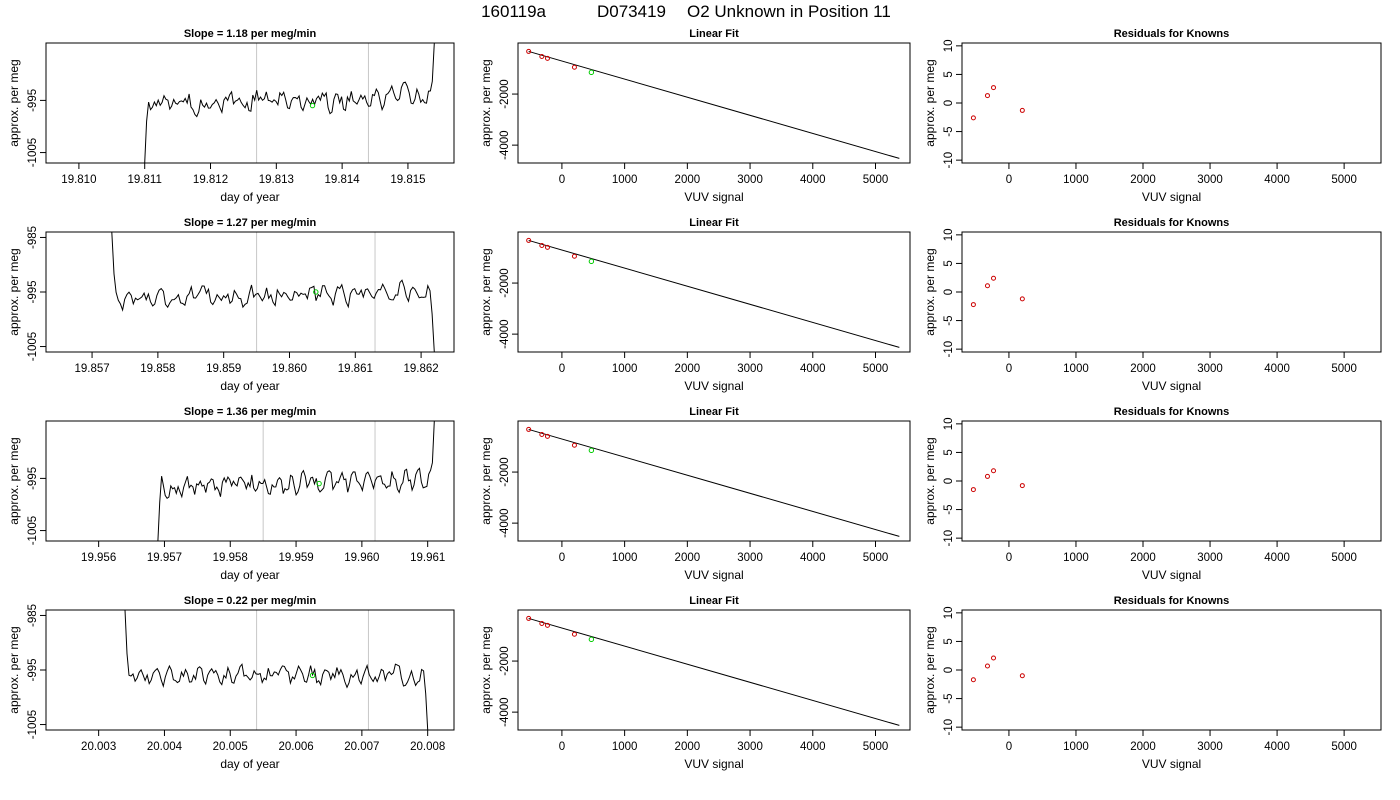  What do you see at coordinates (312, 675) in the screenshot?
I see `unknown-point` at bounding box center [312, 675].